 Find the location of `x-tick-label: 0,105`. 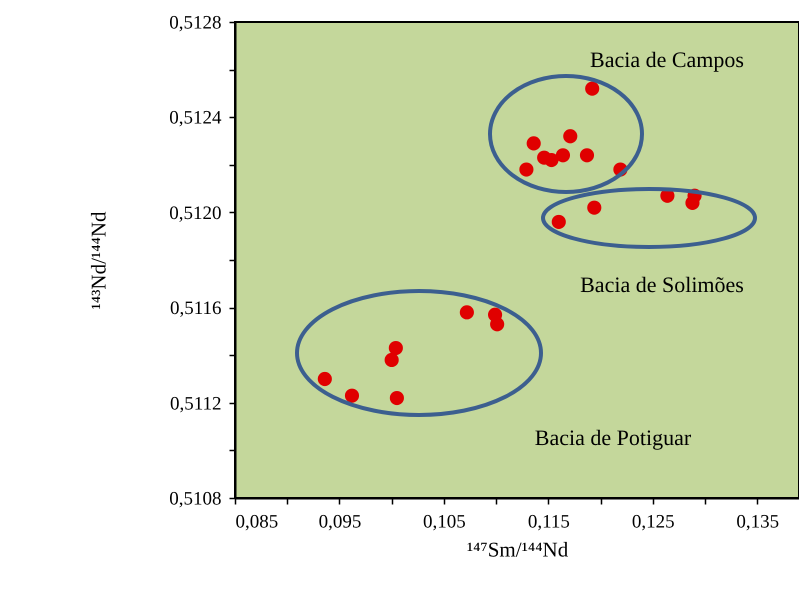

x-tick-label: 0,105 is located at coordinates (444, 522).